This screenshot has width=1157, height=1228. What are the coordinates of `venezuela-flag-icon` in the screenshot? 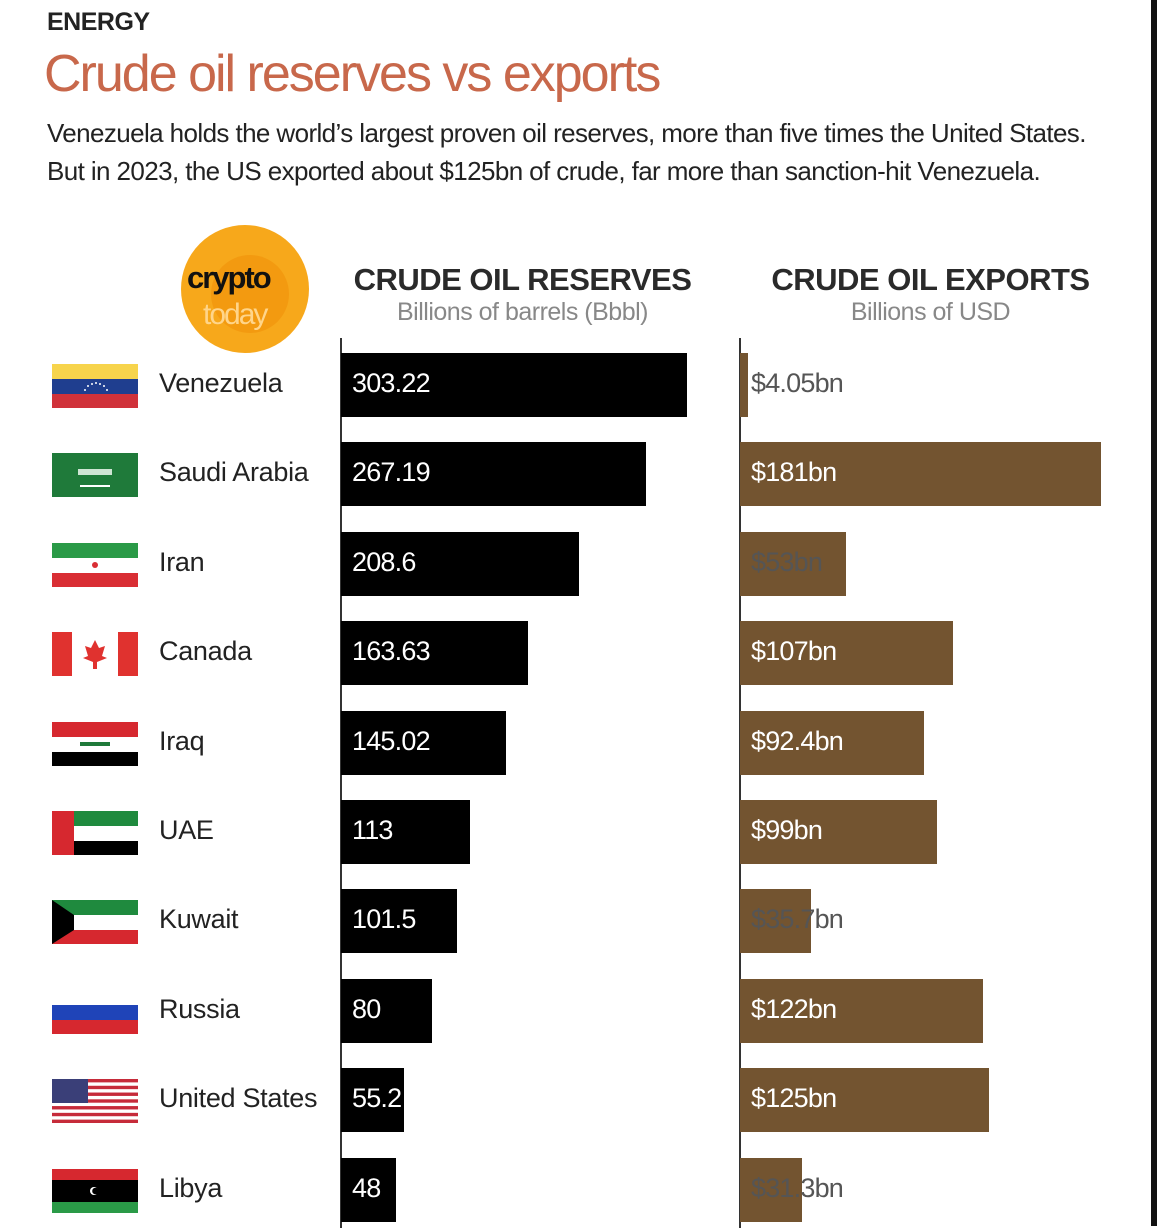 It's located at (95, 386).